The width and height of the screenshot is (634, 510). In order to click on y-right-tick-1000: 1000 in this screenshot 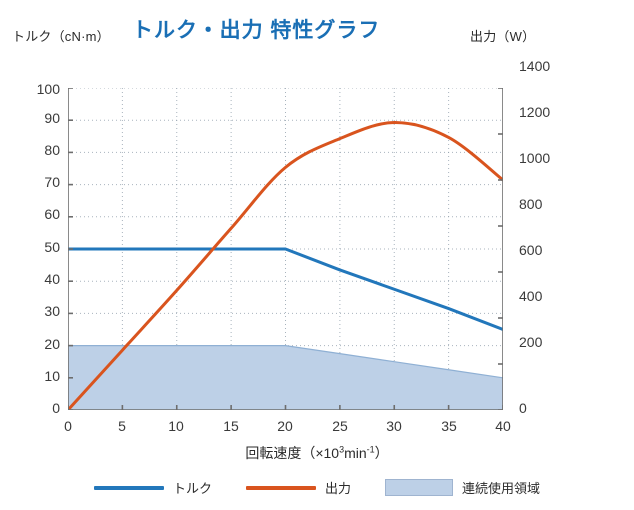, I will do `click(535, 158)`.